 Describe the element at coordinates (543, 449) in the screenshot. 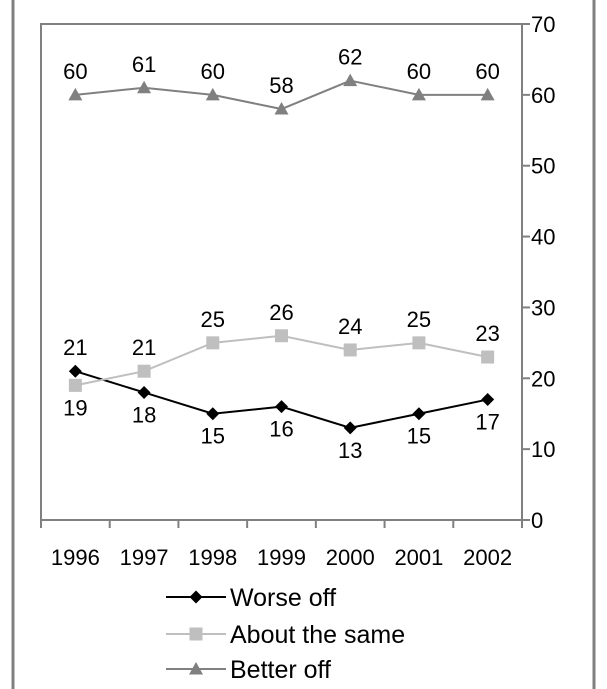

I see `y-tick-label: 10` at that location.